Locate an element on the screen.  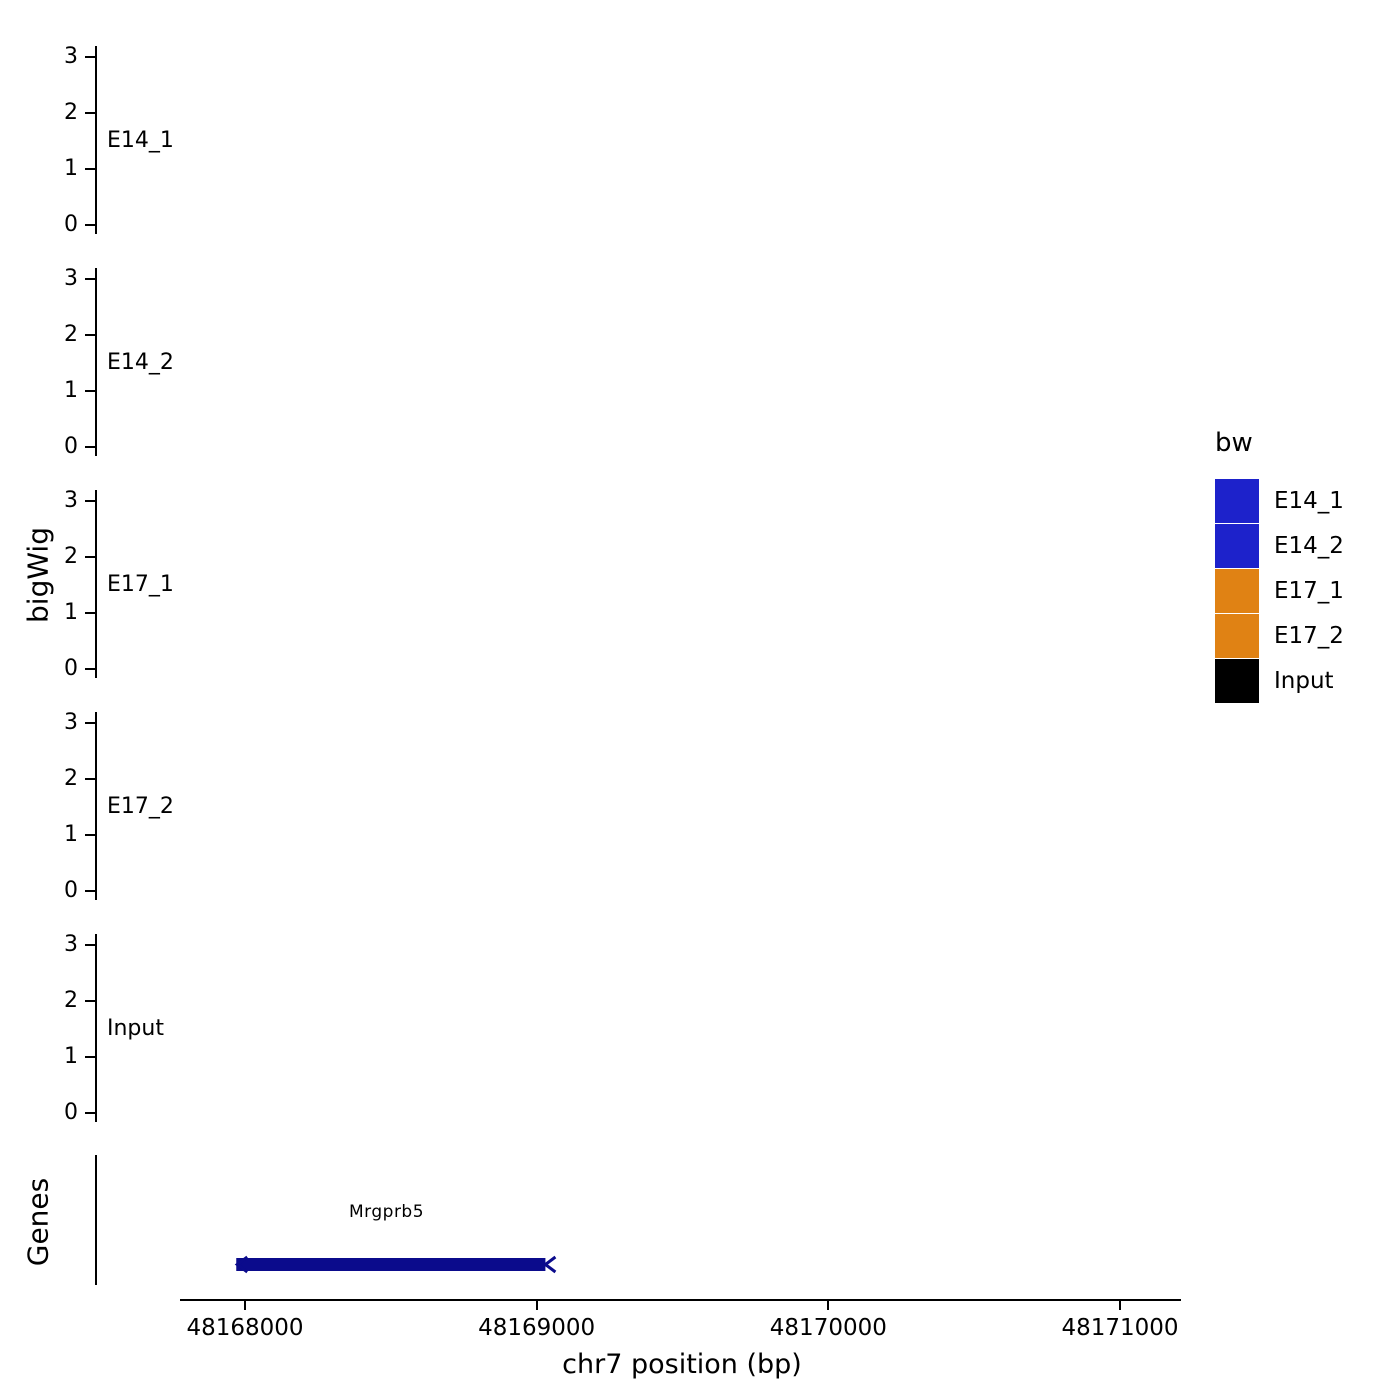
track-e17-1: 3 2 1 0 E17_1 is located at coordinates (700, 577).